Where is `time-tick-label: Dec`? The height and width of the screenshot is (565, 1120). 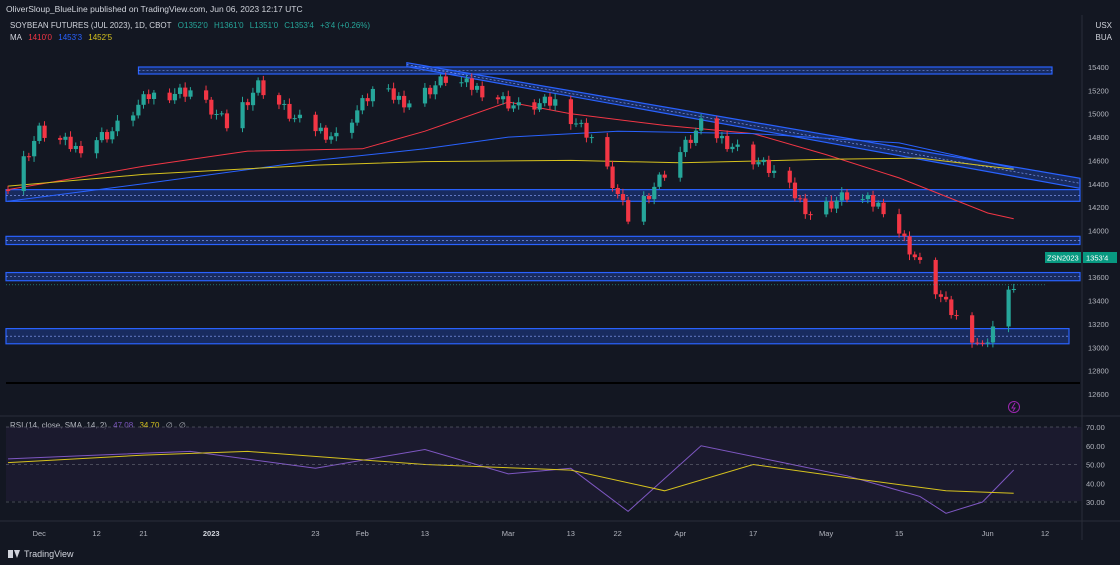
time-tick-label: Dec is located at coordinates (40, 533).